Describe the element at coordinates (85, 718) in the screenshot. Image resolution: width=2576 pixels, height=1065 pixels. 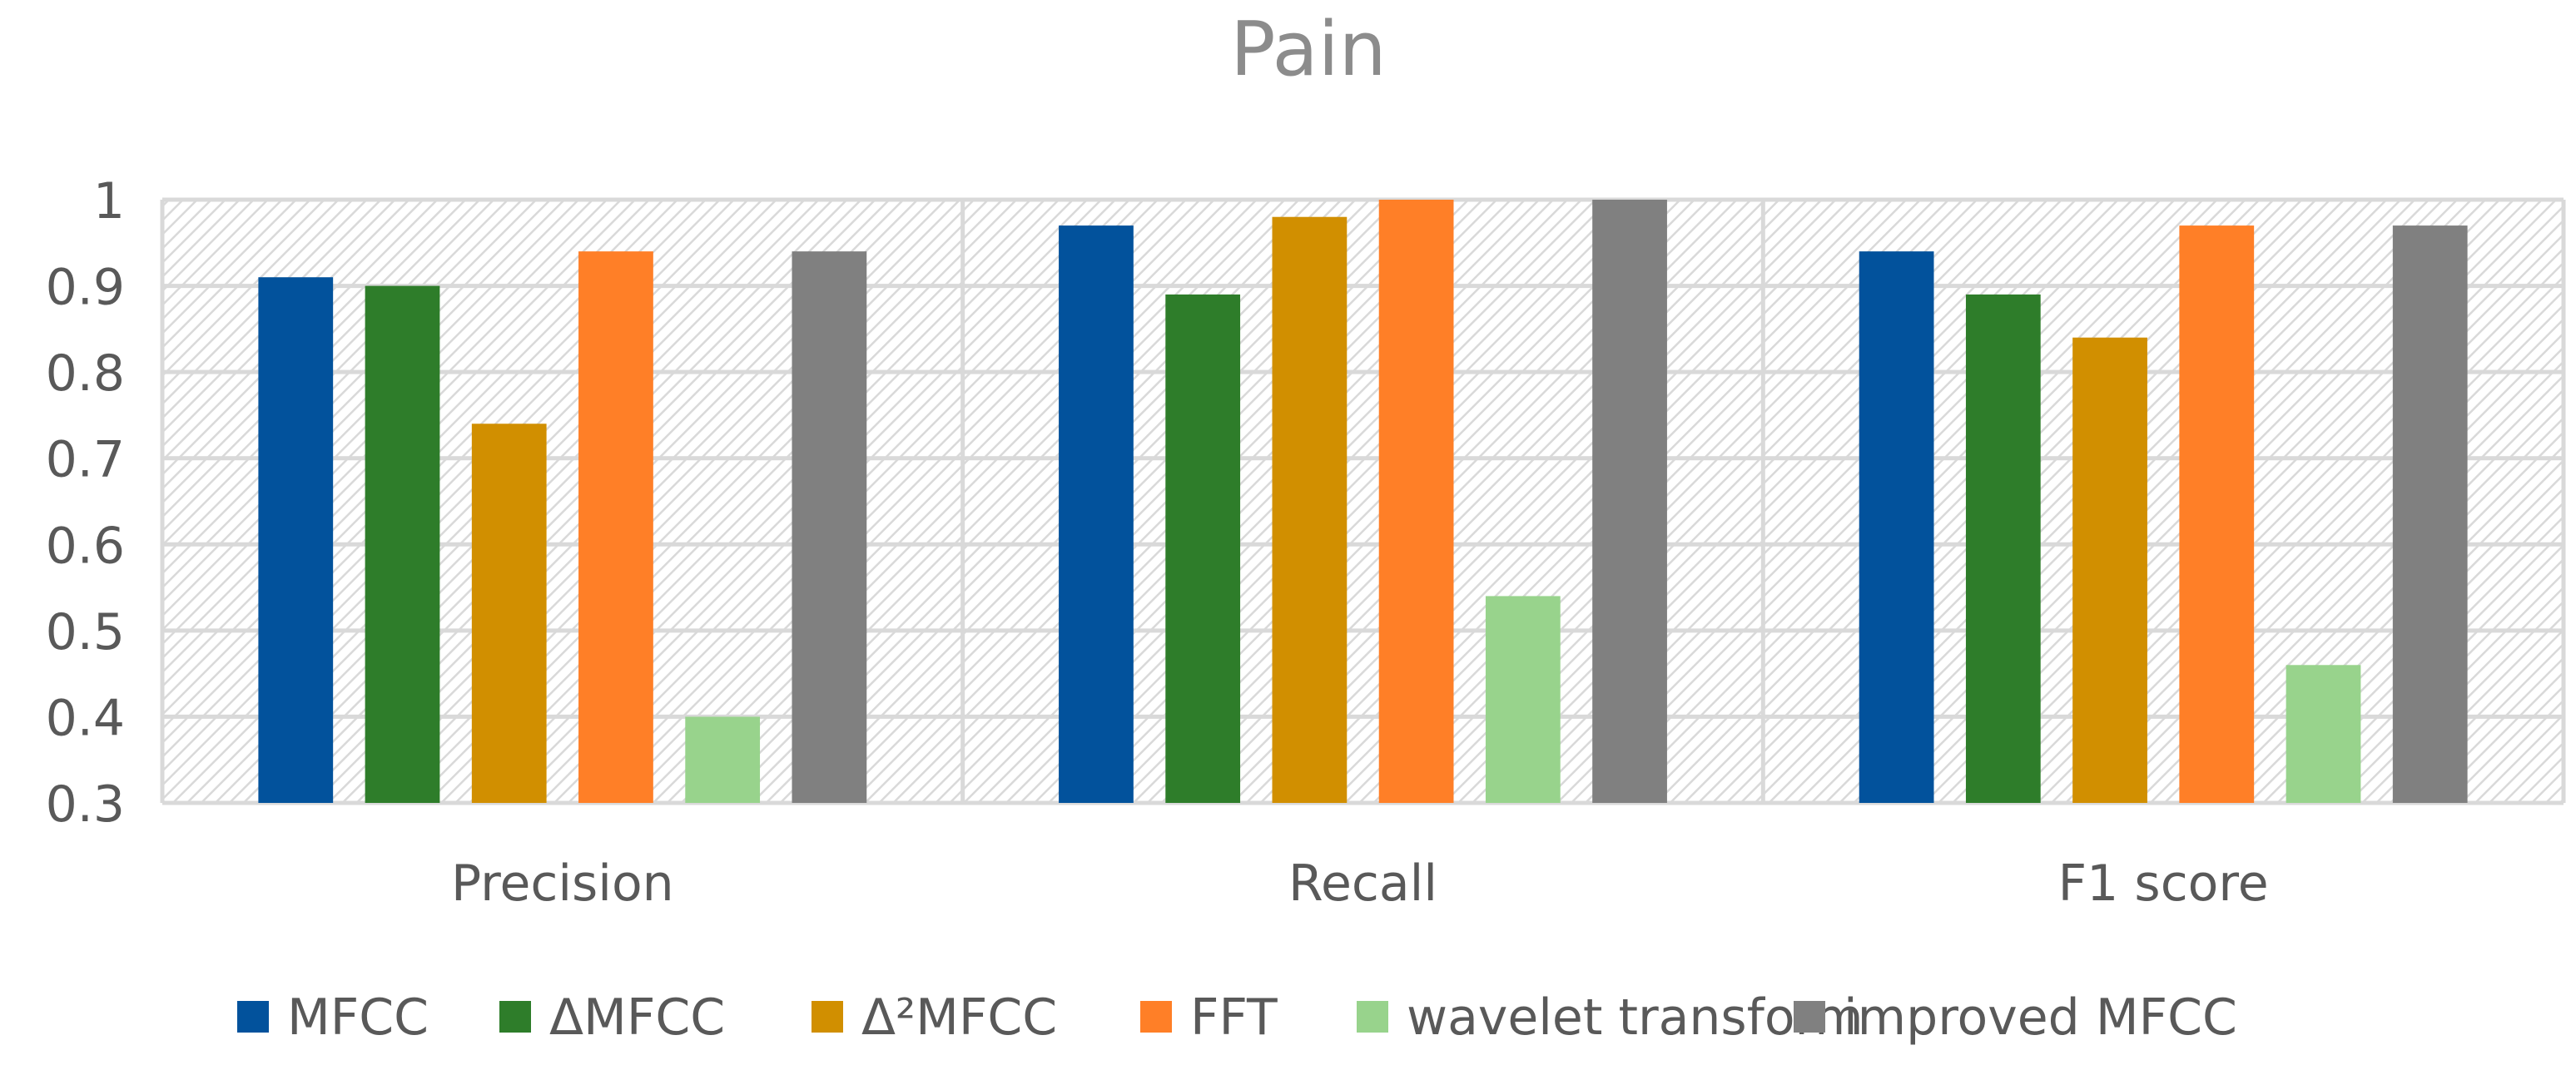
I see `y-tick-label: 0.4` at that location.